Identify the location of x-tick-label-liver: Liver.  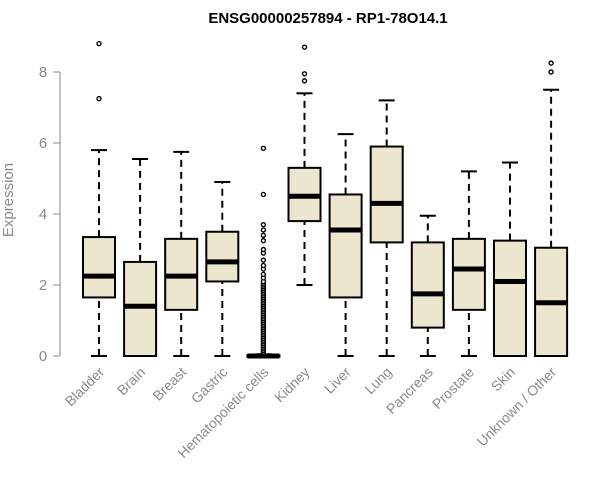
(337, 380).